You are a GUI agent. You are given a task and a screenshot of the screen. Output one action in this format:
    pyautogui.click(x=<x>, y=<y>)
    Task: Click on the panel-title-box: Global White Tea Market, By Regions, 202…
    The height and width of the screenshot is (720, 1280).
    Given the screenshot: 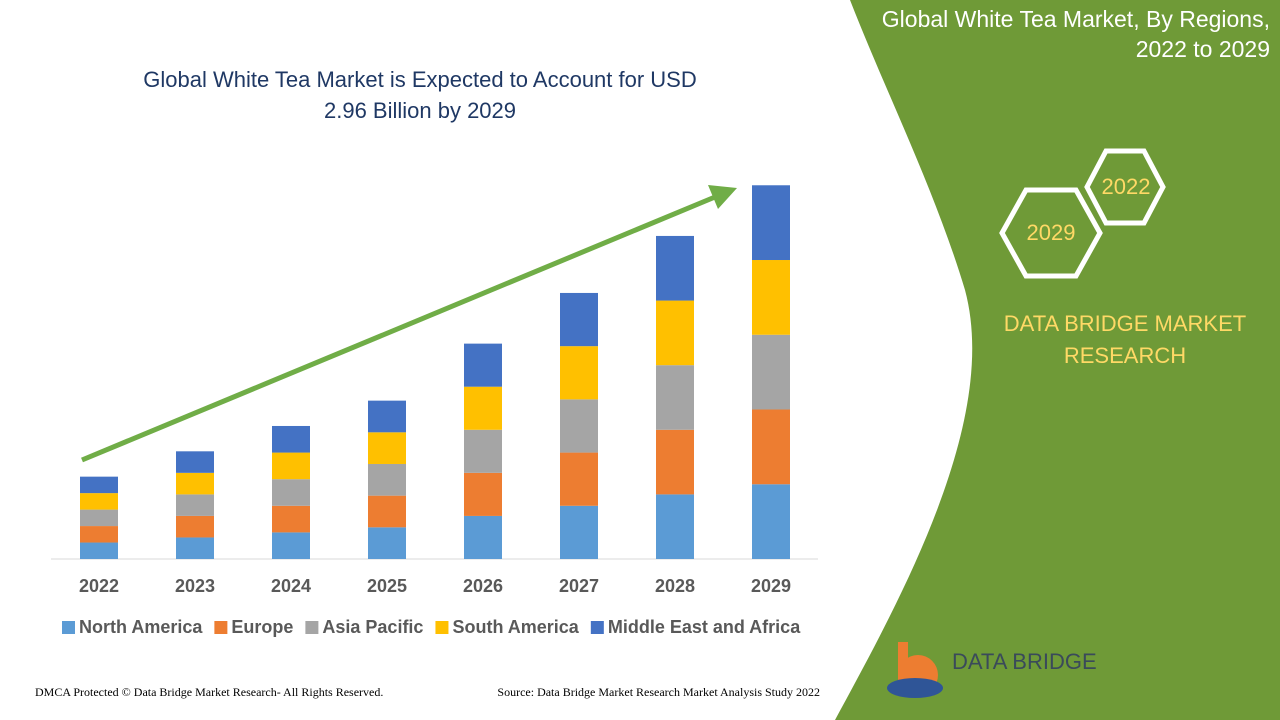 What is the action you would take?
    pyautogui.click(x=1075, y=34)
    